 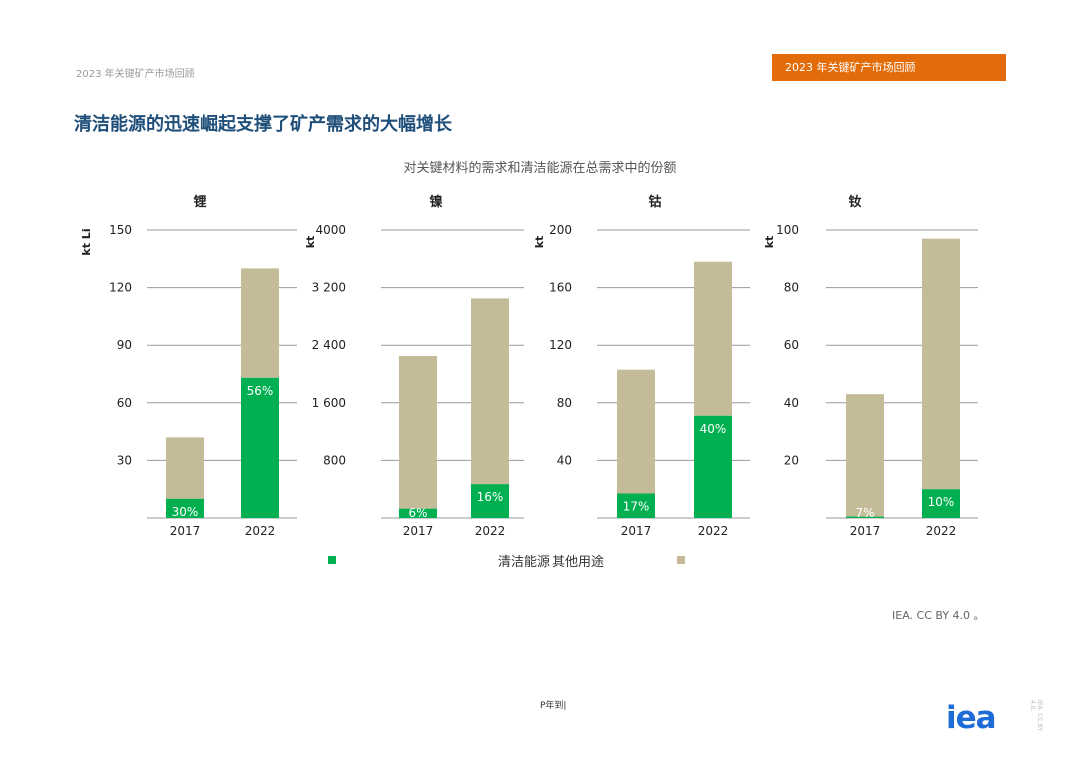 I want to click on share-label: 16%, so click(x=490, y=497).